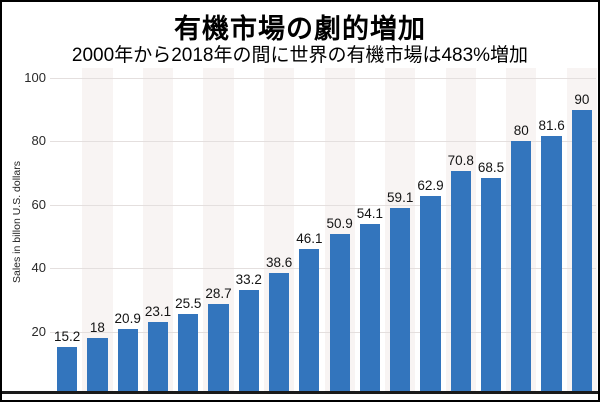 The image size is (600, 402). What do you see at coordinates (521, 131) in the screenshot?
I see `bar-value-label: 80` at bounding box center [521, 131].